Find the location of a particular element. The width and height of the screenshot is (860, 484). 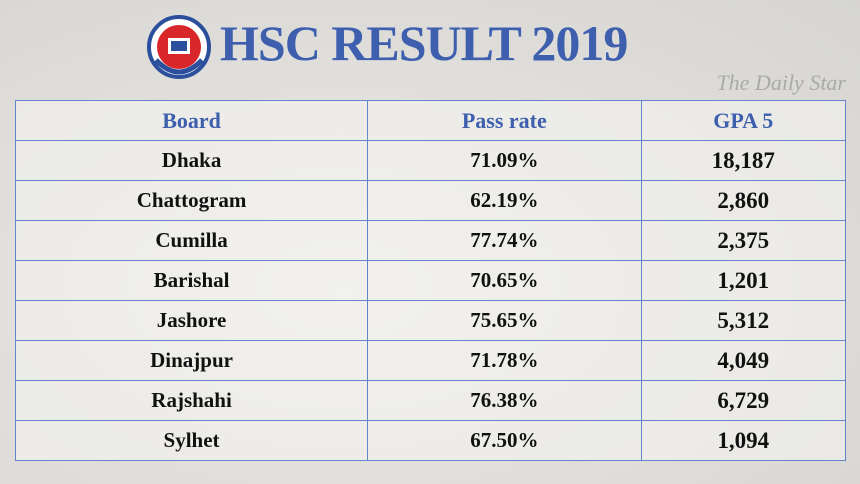

column-header: Pass rate is located at coordinates (504, 120).